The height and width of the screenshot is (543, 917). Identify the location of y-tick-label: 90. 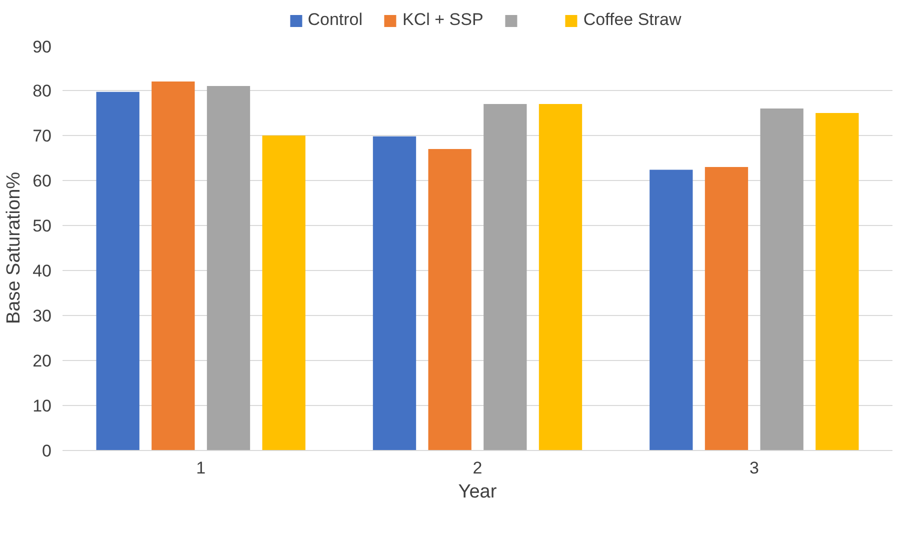
(42, 47).